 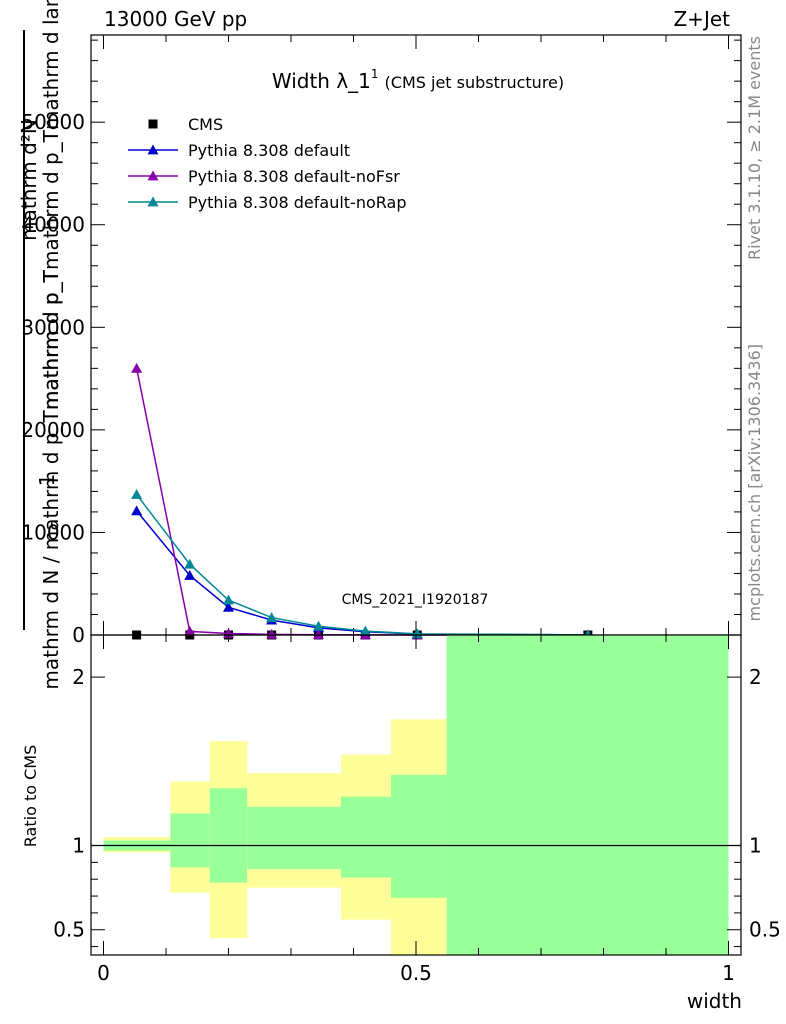 I want to click on plot-title-sup: 1, so click(x=375, y=74).